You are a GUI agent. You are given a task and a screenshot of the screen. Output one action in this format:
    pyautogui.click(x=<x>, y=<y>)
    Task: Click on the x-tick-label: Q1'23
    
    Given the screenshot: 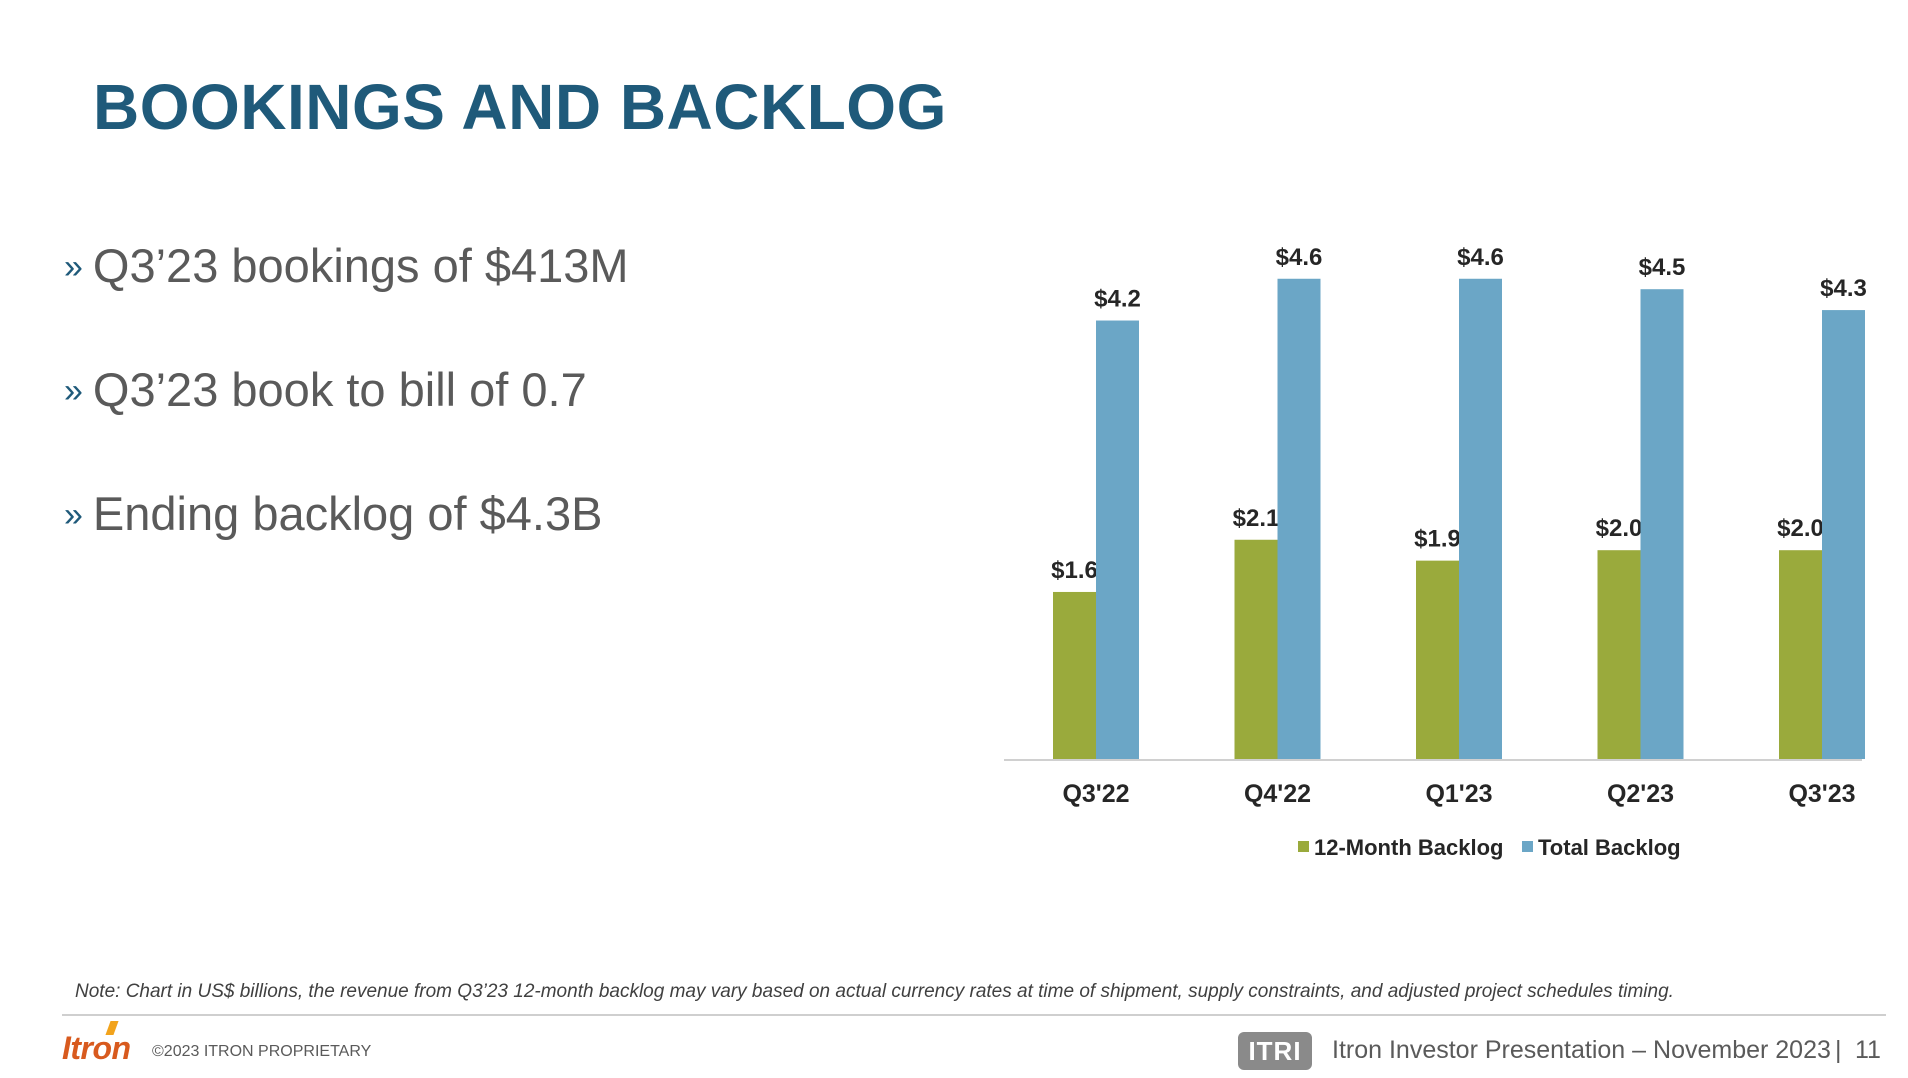 What is the action you would take?
    pyautogui.click(x=1458, y=794)
    